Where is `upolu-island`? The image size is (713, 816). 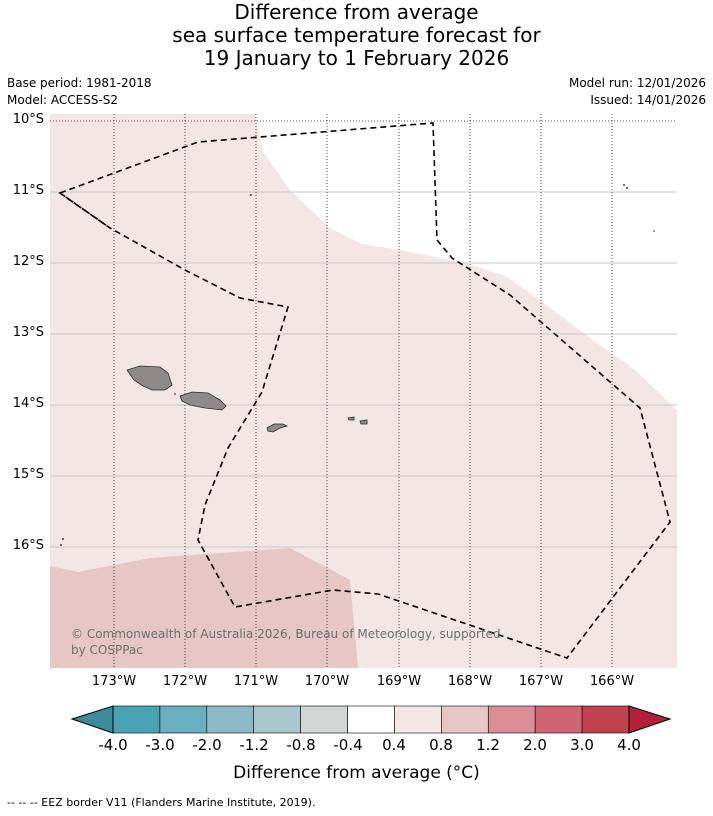
upolu-island is located at coordinates (203, 401).